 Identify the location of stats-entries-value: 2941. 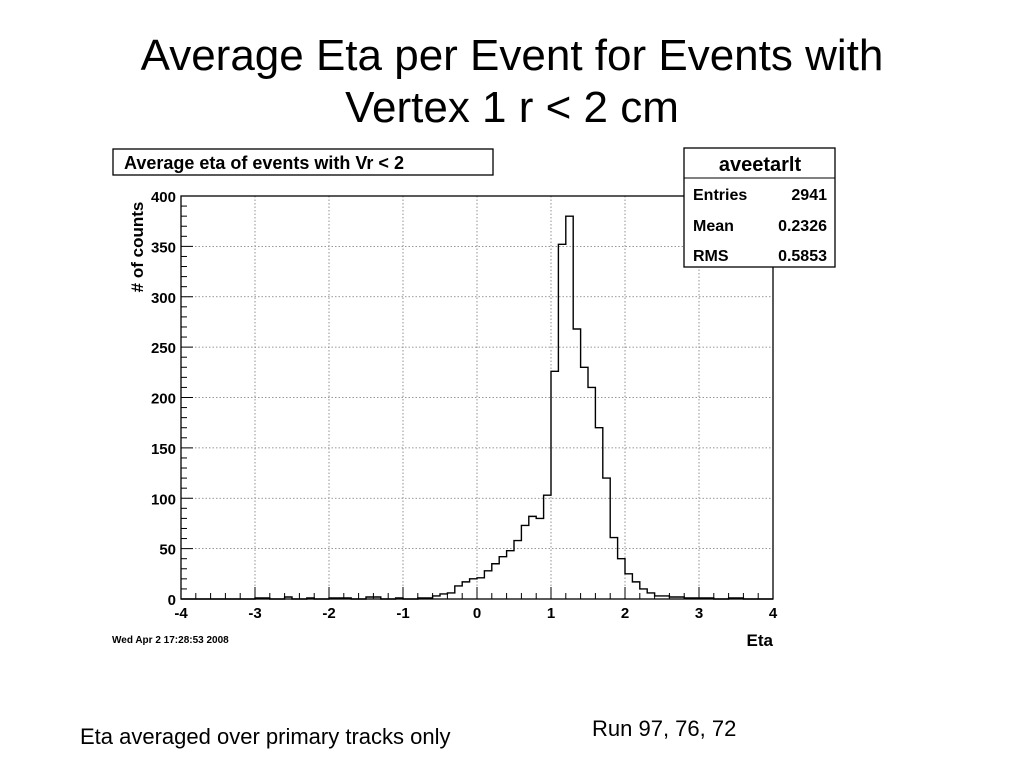
(809, 195).